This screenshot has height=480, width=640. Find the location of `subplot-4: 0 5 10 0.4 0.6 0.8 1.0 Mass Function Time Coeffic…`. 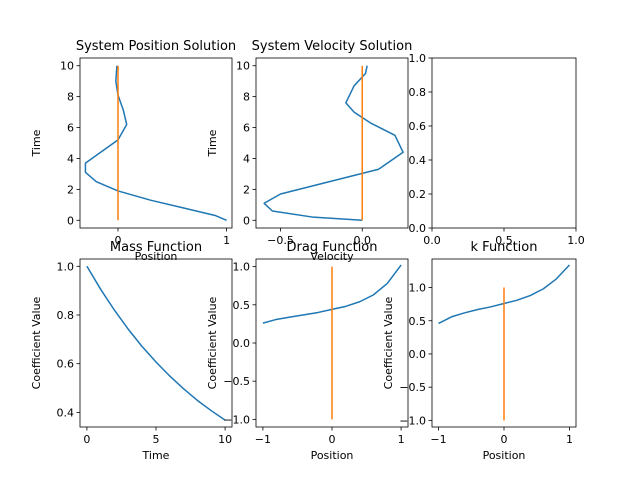

subplot-4: 0 5 10 0.4 0.6 0.8 1.0 Mass Function Time Coeffic… is located at coordinates (131, 351).